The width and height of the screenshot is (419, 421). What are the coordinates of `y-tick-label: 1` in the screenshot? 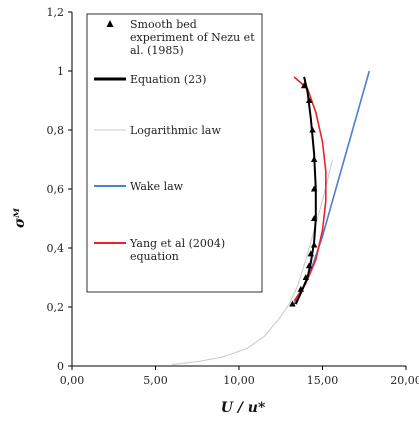 It's located at (60, 71).